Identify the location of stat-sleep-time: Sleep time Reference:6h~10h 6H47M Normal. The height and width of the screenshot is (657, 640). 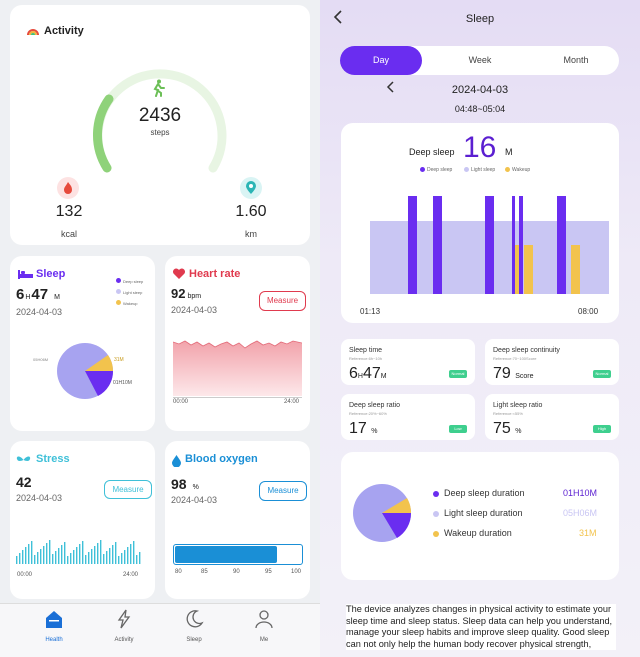
(408, 362).